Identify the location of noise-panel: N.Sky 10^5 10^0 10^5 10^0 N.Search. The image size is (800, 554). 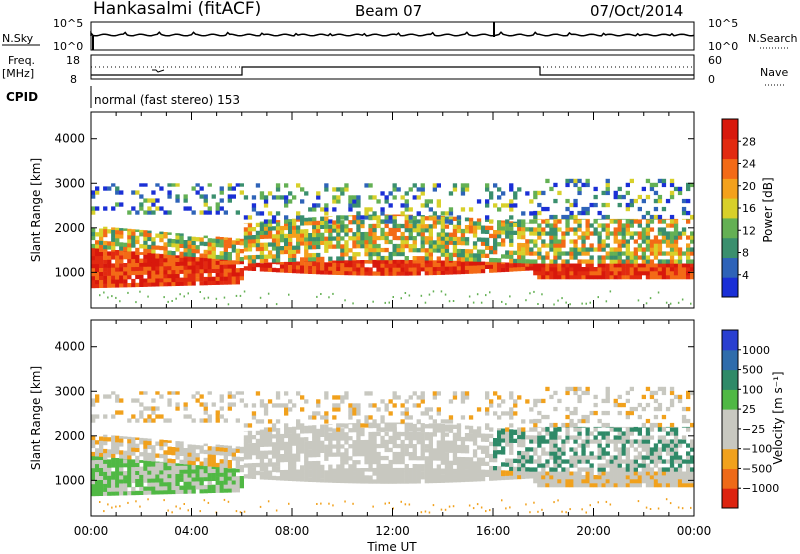
(400, 35).